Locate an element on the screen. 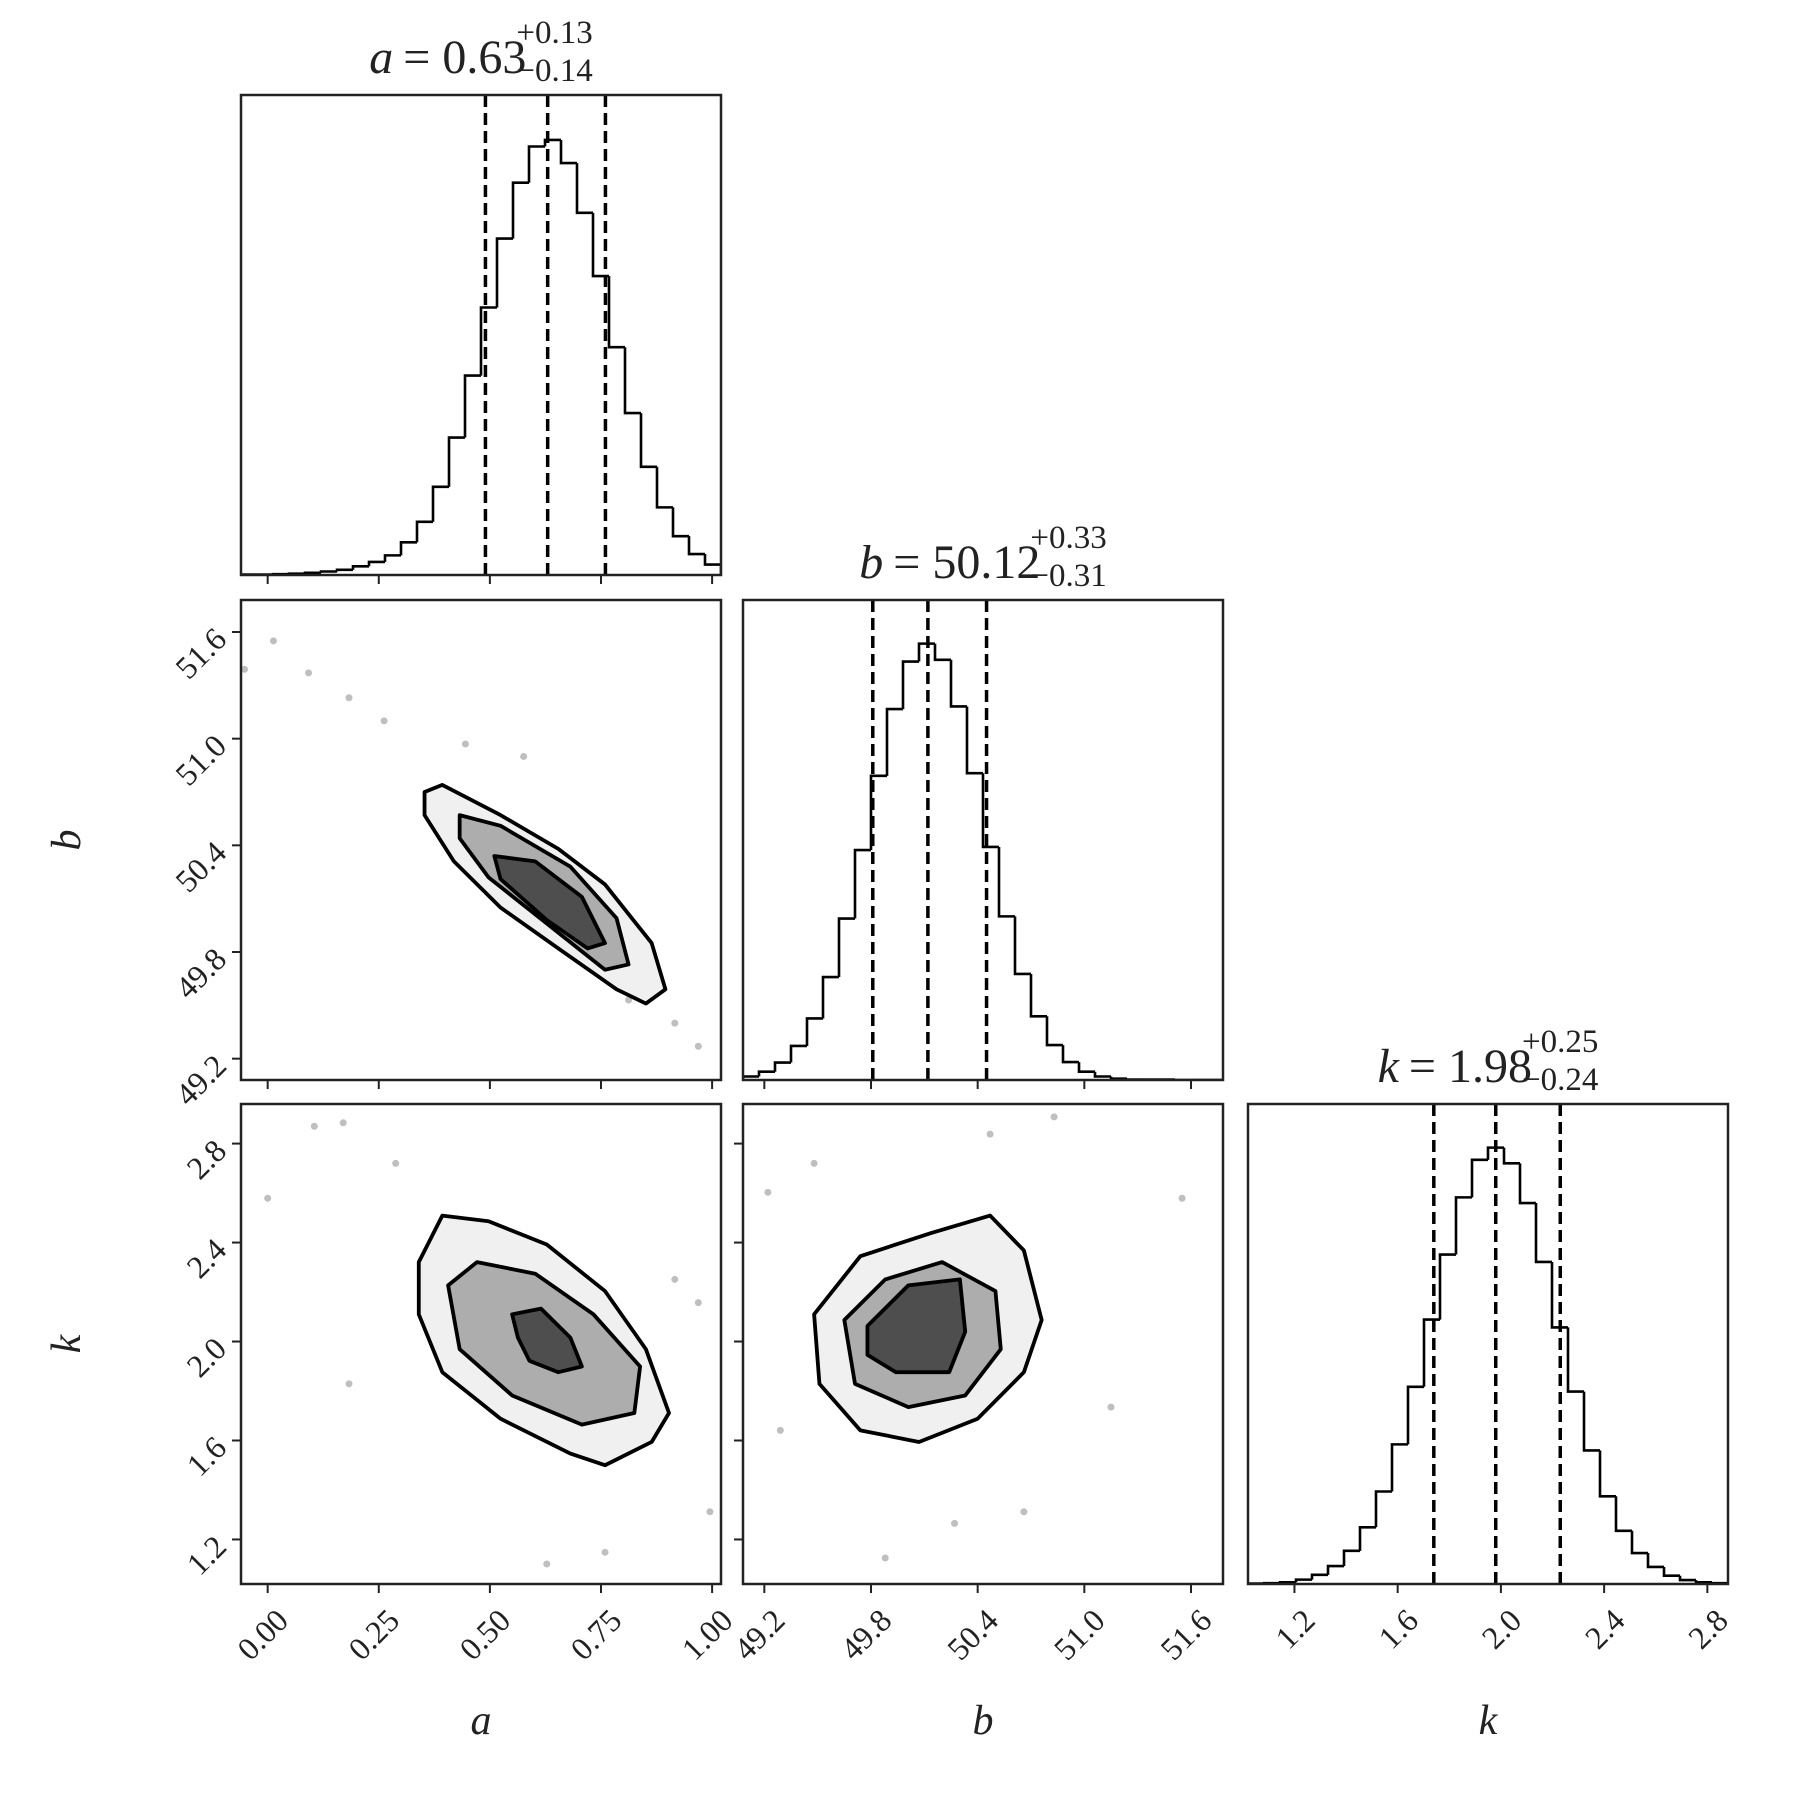 The height and width of the screenshot is (1800, 1800). x-axis-label: a is located at coordinates (481, 1721).